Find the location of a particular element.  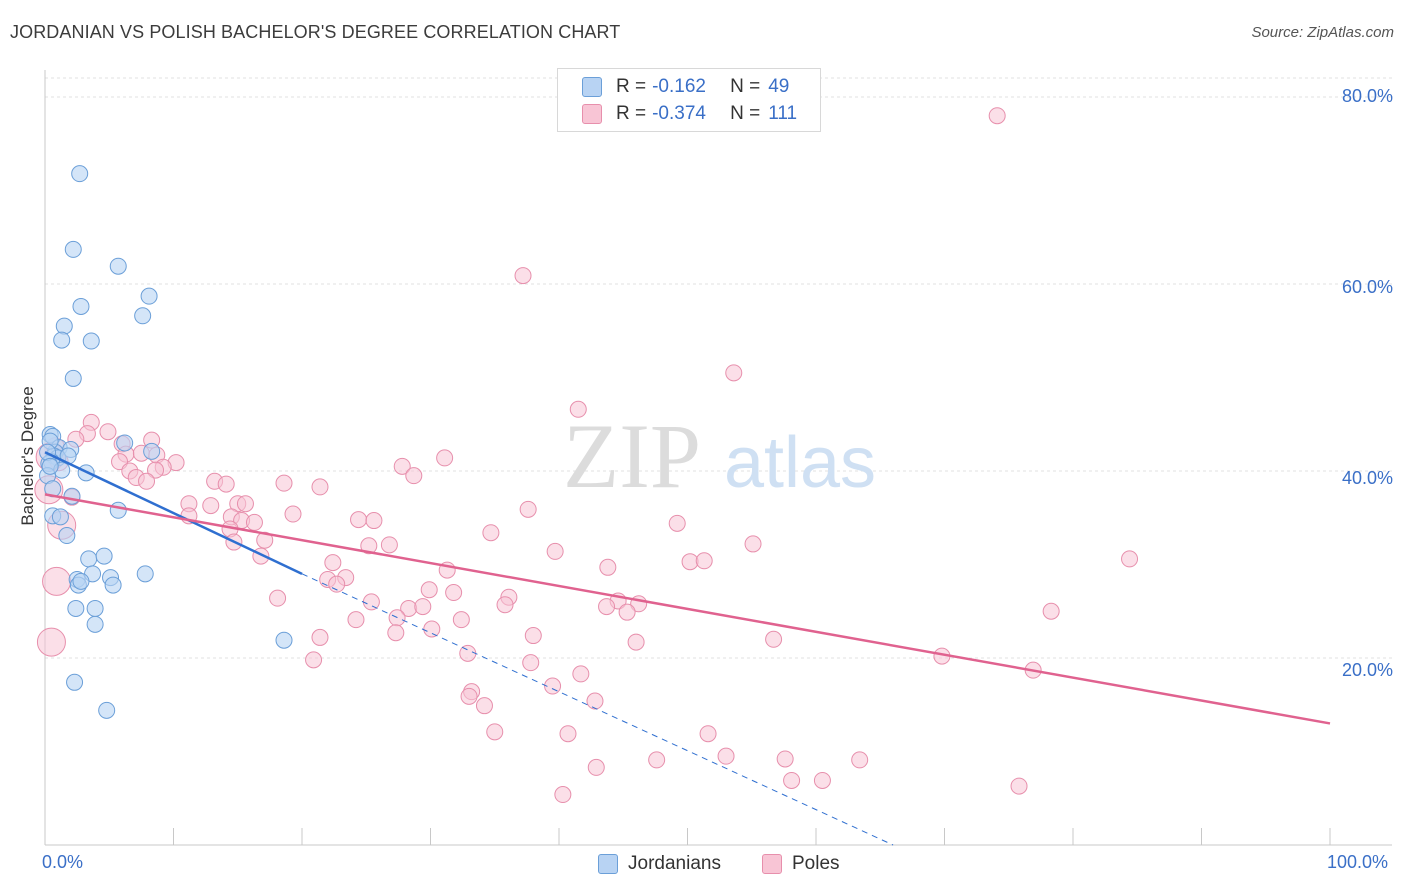

n-label: N = is located at coordinates (745, 86).